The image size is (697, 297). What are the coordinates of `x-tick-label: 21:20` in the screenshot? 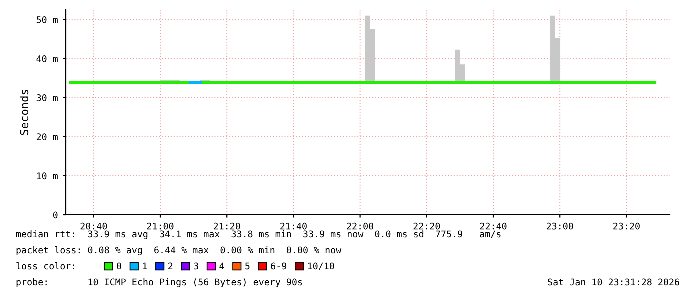 It's located at (227, 226).